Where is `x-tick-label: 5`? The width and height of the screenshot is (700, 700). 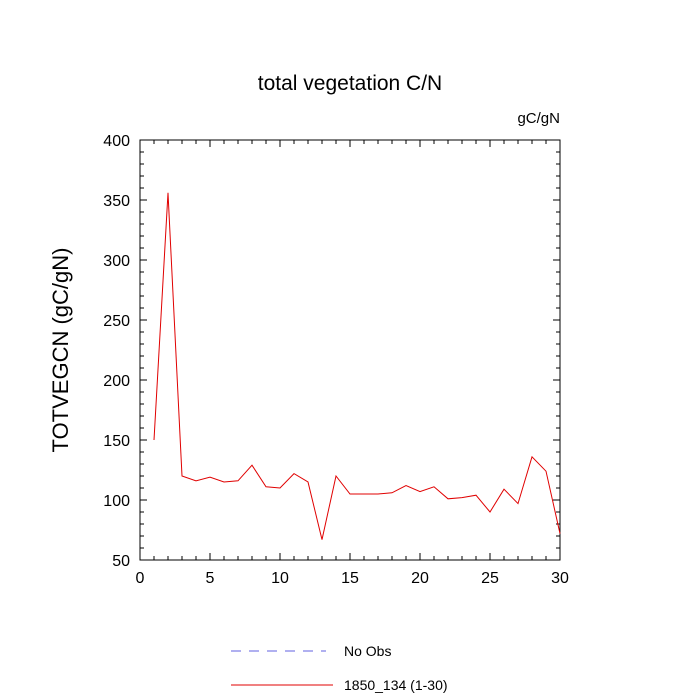 x-tick-label: 5 is located at coordinates (210, 578).